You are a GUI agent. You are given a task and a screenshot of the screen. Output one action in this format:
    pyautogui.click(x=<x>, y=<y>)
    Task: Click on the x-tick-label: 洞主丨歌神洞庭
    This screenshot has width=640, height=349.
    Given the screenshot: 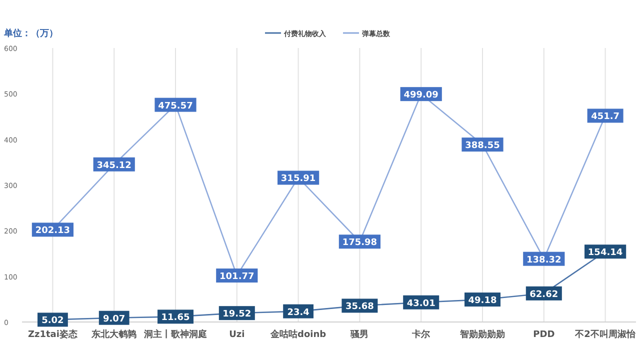 What is the action you would take?
    pyautogui.click(x=175, y=334)
    